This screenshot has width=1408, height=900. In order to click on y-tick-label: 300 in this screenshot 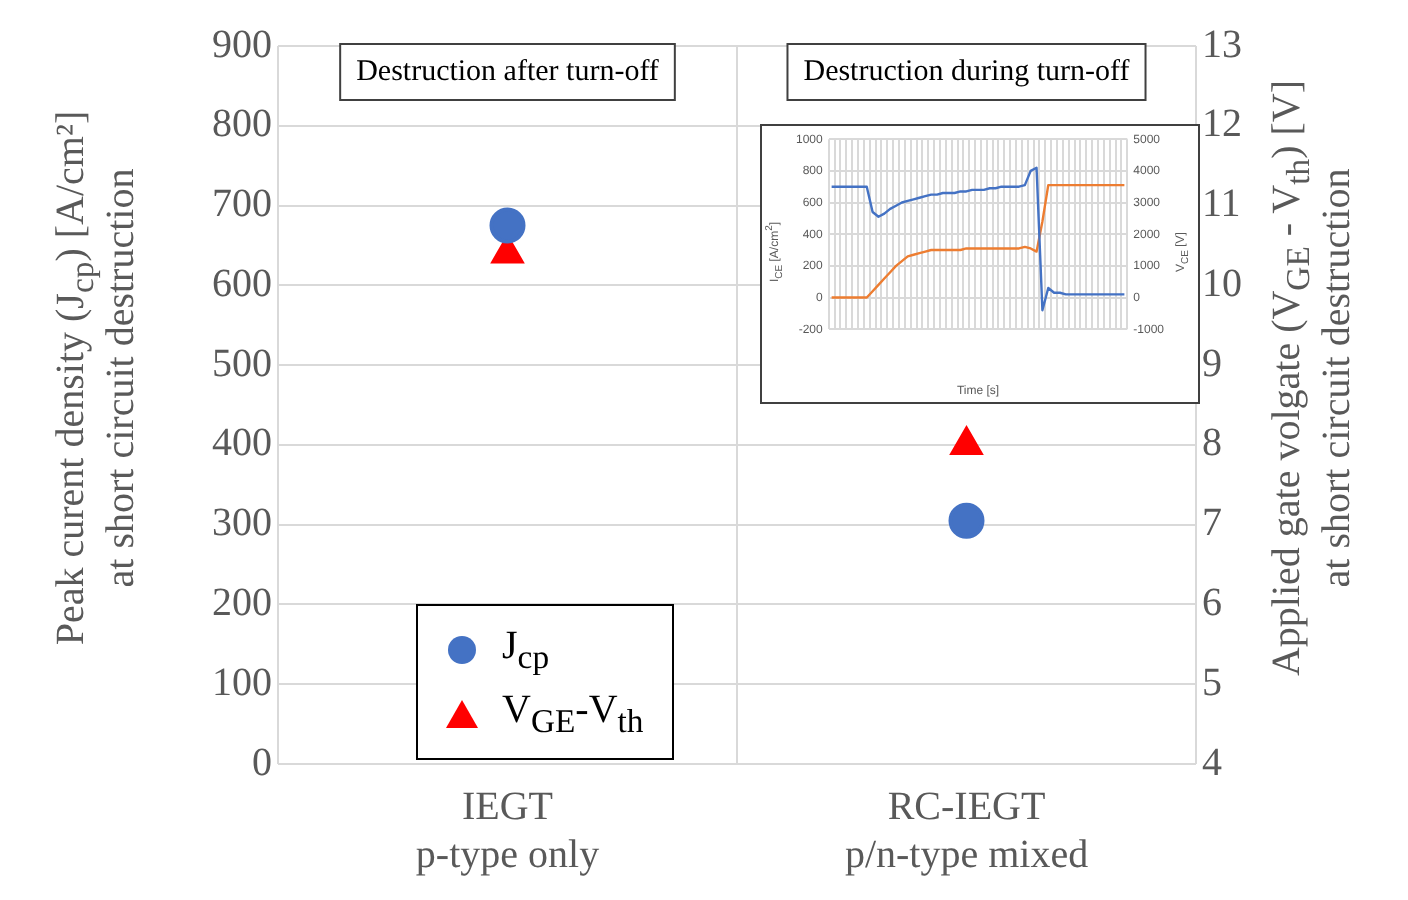, I will do `click(242, 523)`.